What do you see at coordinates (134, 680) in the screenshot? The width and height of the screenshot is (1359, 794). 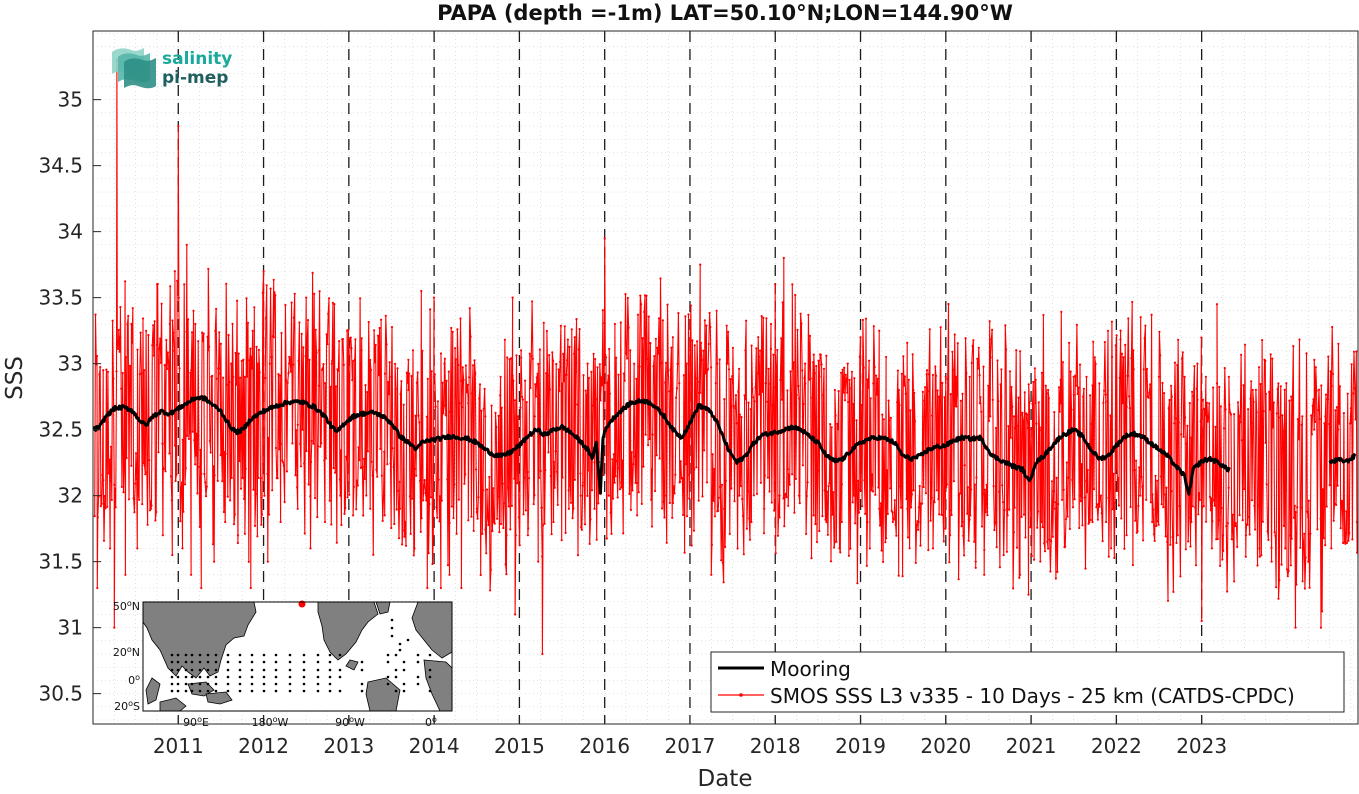 I see `map-lat-label: 0o` at bounding box center [134, 680].